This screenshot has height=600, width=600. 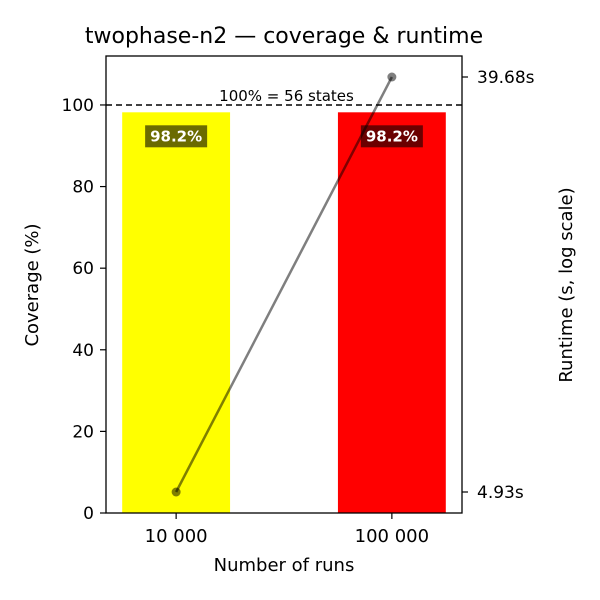 I want to click on x-axis-label: Number of runs, so click(x=284, y=565).